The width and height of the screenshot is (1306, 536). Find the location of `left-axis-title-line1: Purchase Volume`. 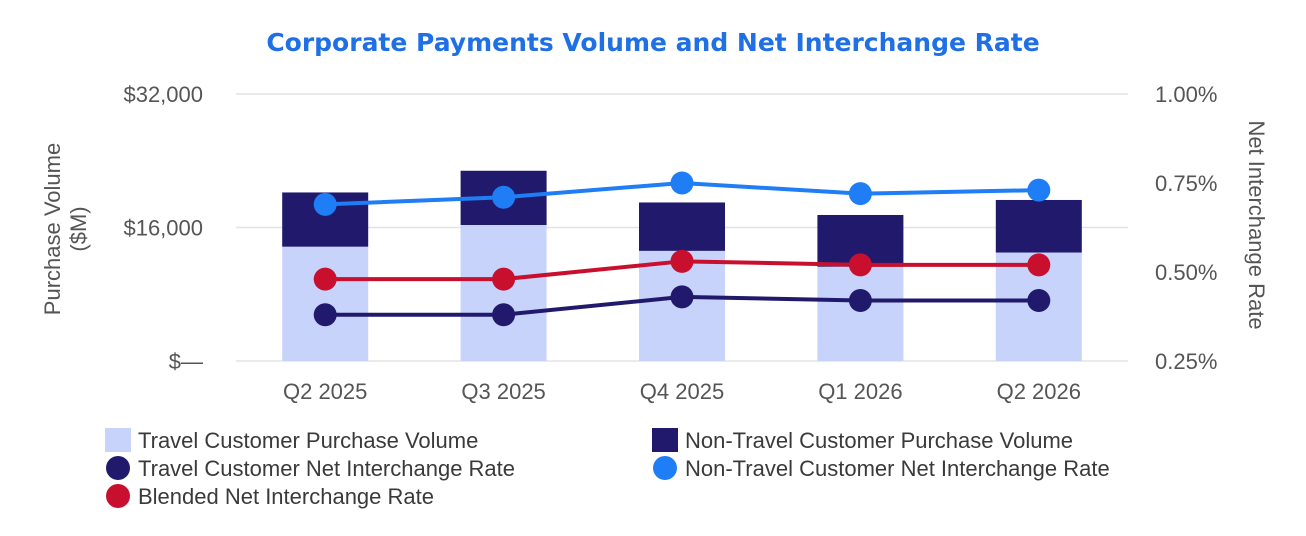

left-axis-title-line1: Purchase Volume is located at coordinates (52, 229).